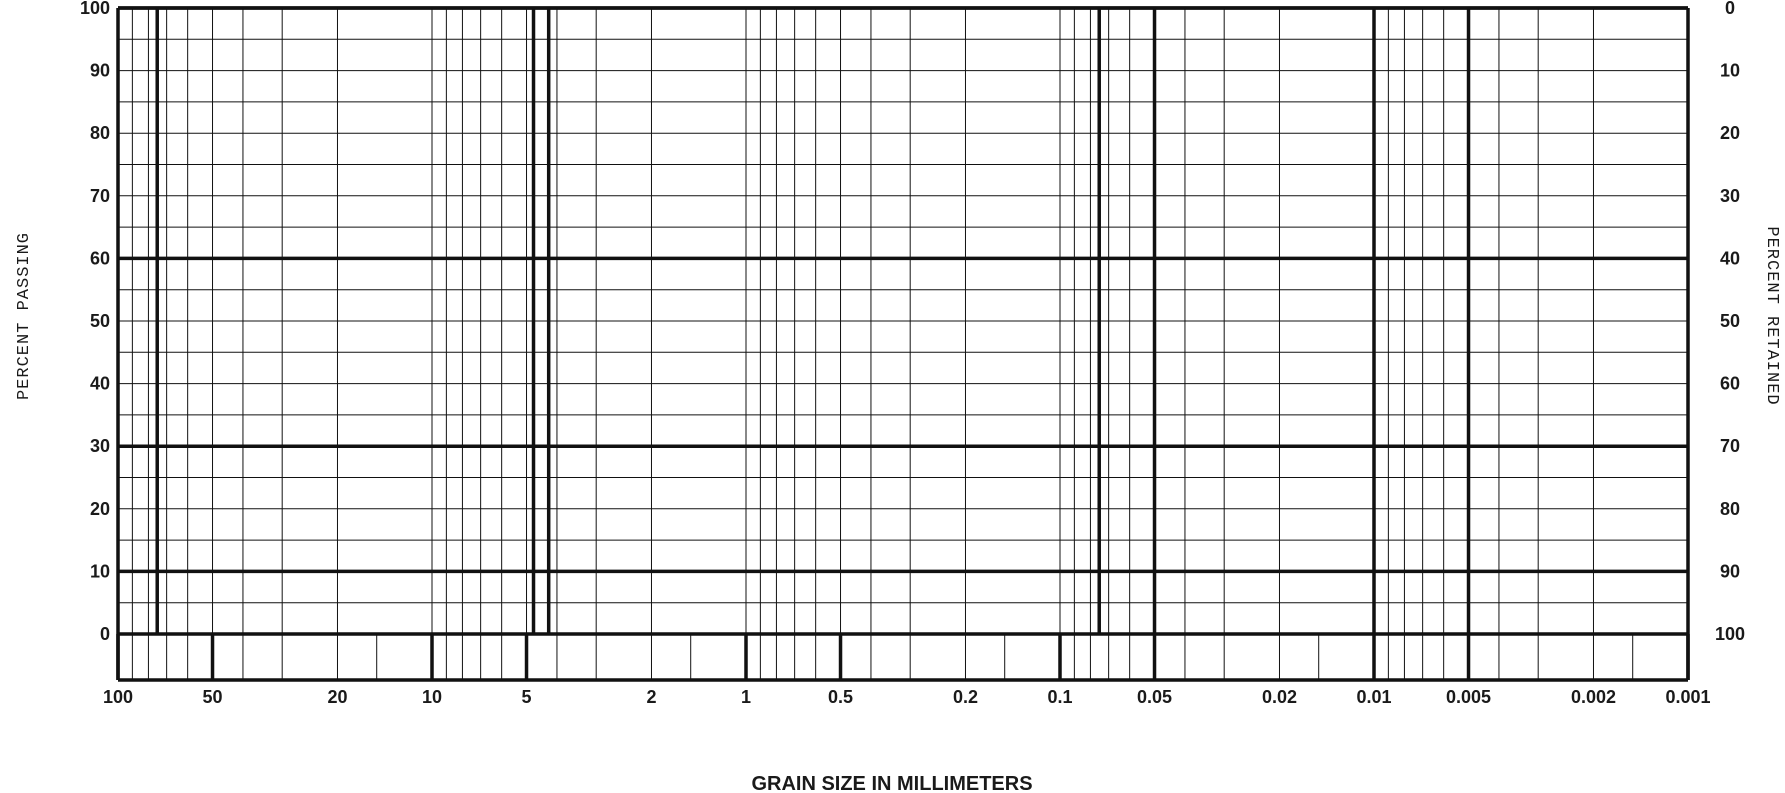  I want to click on log-scale-strip, so click(903, 658).